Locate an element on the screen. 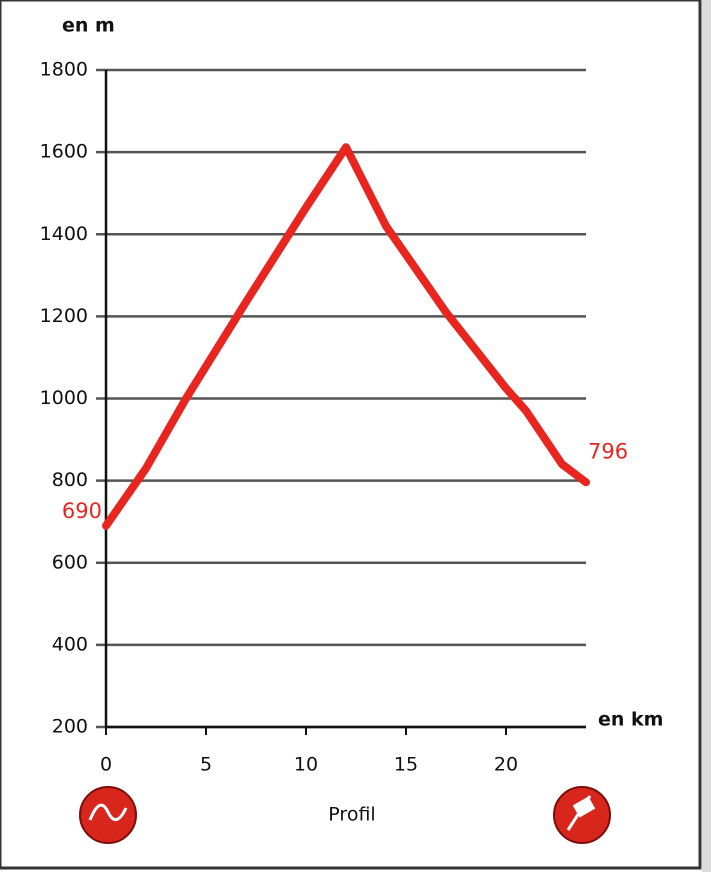 The image size is (711, 872). x-axis-label: en km is located at coordinates (630, 720).